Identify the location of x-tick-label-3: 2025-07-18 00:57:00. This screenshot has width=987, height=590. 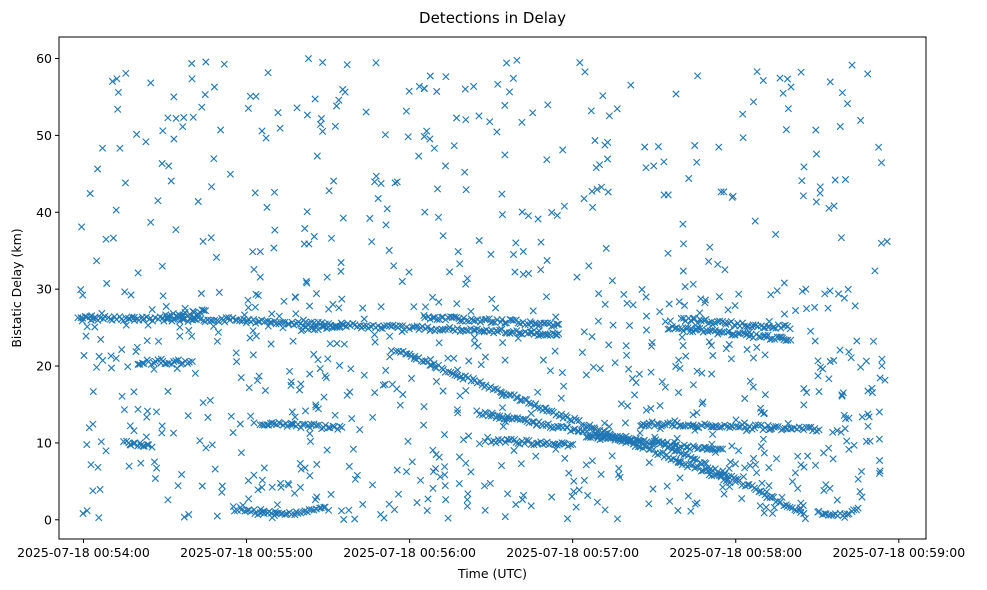
(572, 552).